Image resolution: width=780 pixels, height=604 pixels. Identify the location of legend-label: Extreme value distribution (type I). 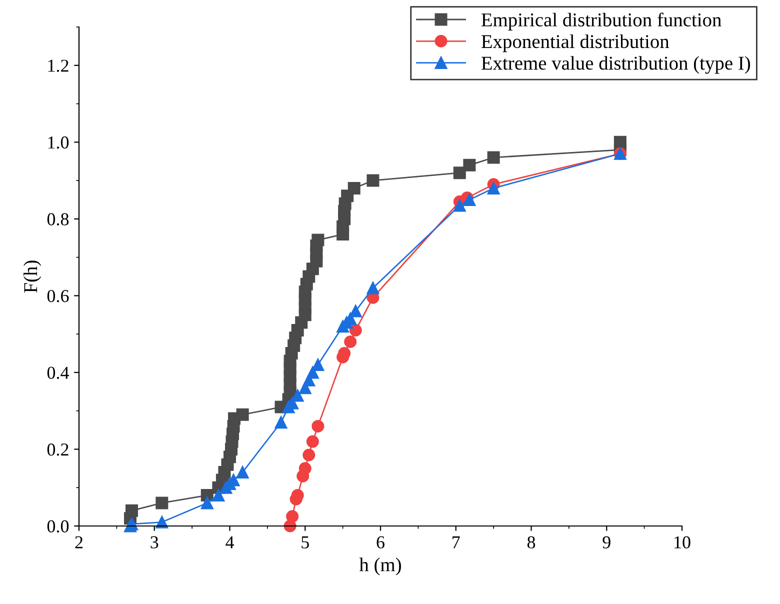
(615, 65).